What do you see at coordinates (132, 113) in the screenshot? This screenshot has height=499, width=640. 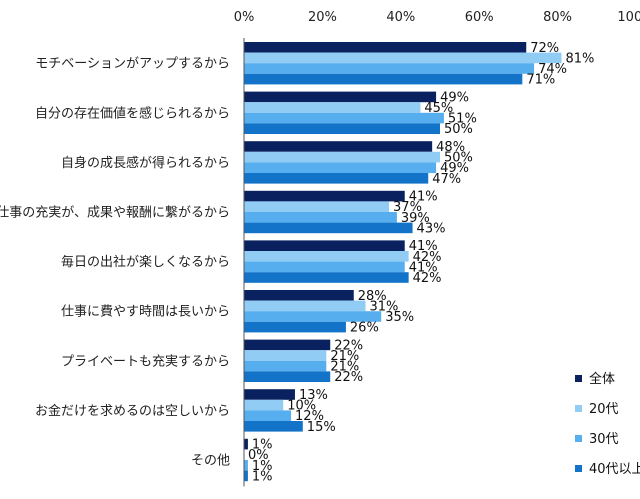 I see `category-label: 自分の存在価値を感じられるから` at bounding box center [132, 113].